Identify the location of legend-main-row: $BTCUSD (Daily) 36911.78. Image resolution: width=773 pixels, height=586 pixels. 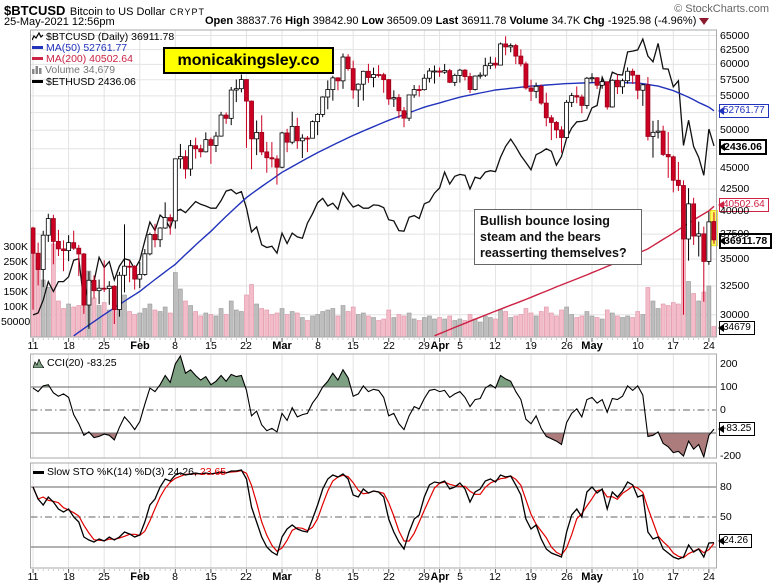
(103, 36).